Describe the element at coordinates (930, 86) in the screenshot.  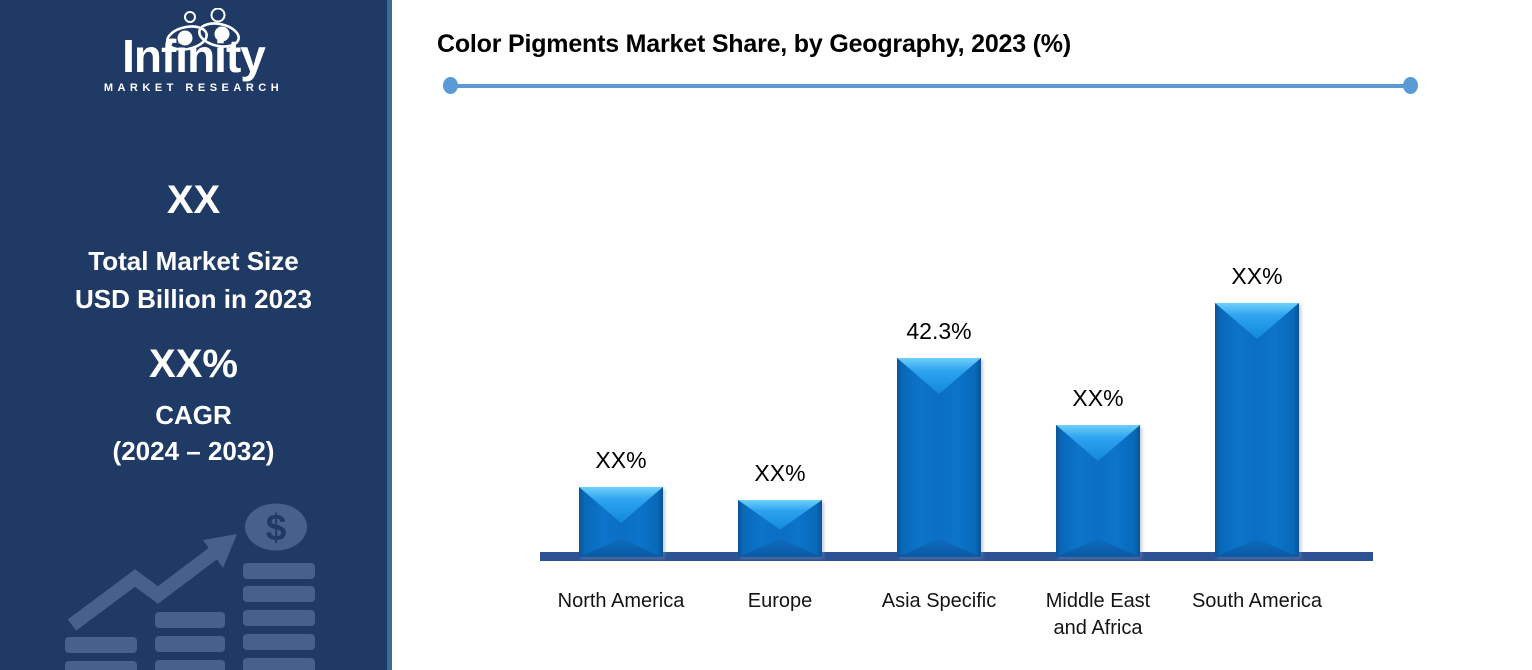
I see `title-underline` at that location.